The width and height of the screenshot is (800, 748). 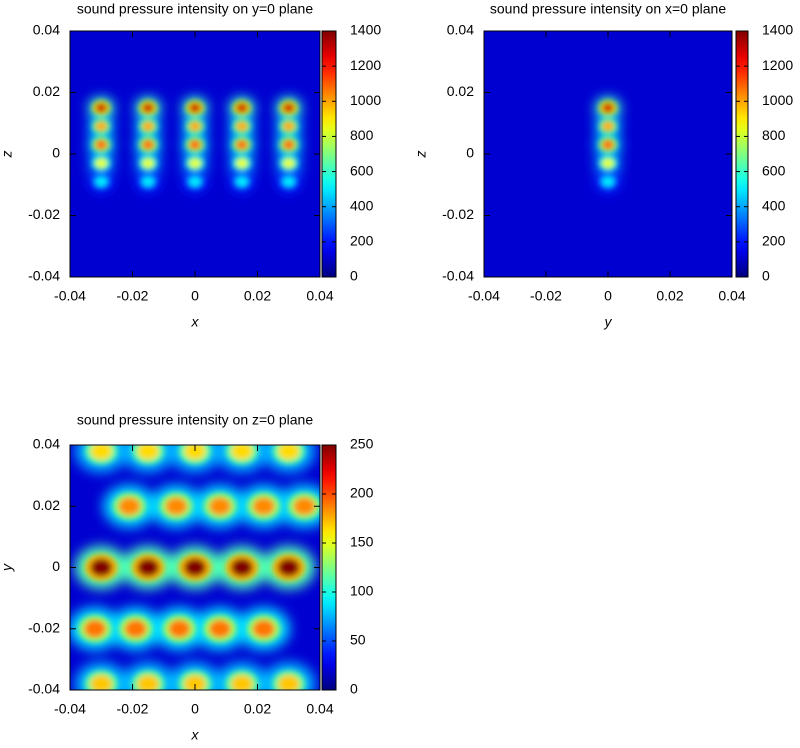 What do you see at coordinates (608, 322) in the screenshot?
I see `x-axis-label: y` at bounding box center [608, 322].